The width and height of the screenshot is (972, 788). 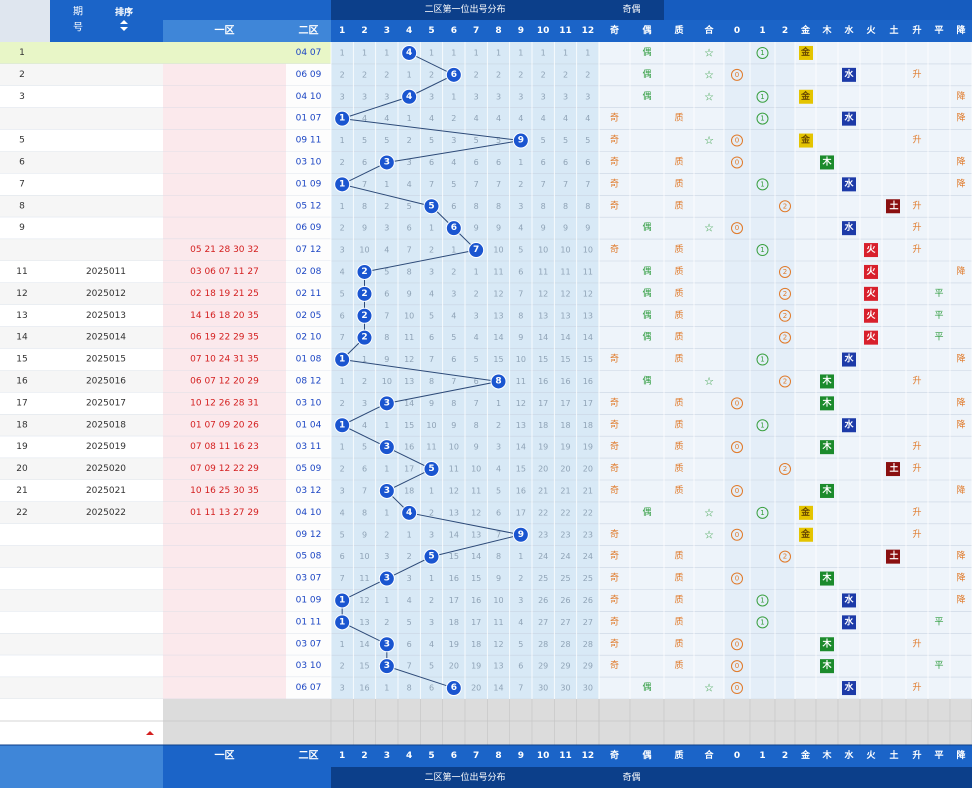 What do you see at coordinates (454, 31) in the screenshot?
I see `number-col-header: 6` at bounding box center [454, 31].